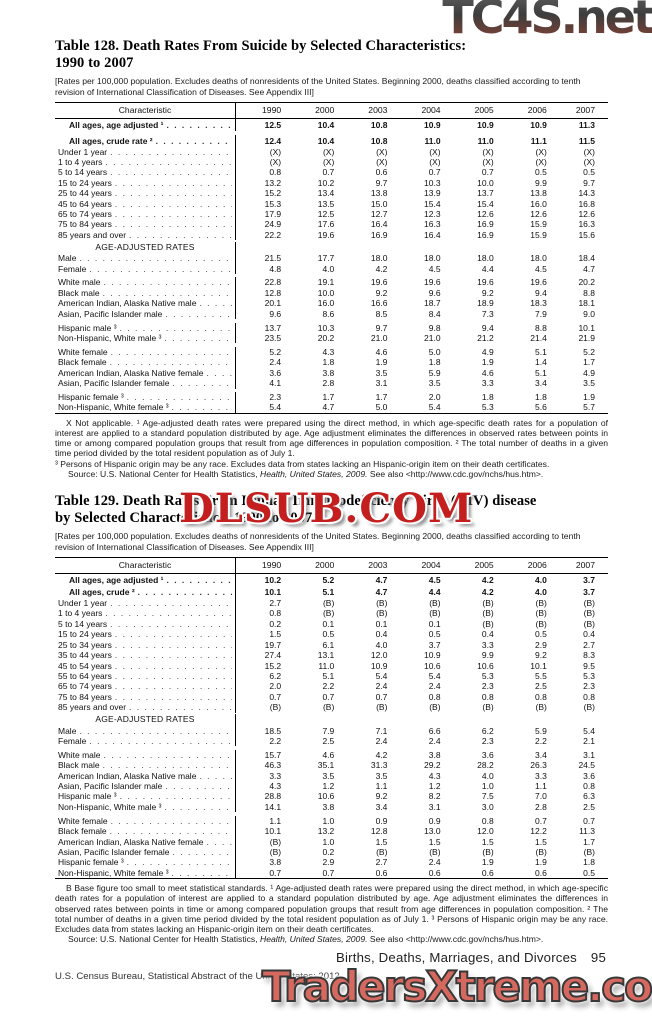 Image resolution: width=652 pixels, height=1024 pixels. I want to click on value-cell: 9.9, so click(541, 182).